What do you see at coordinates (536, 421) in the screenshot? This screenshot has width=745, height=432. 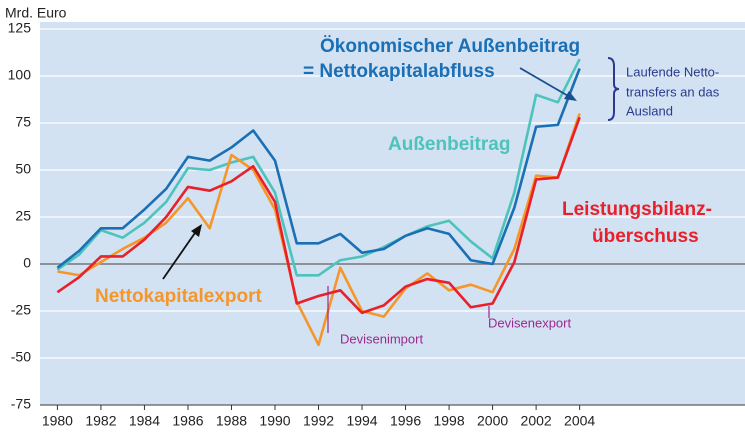 I see `x-tick-label: 2002` at bounding box center [536, 421].